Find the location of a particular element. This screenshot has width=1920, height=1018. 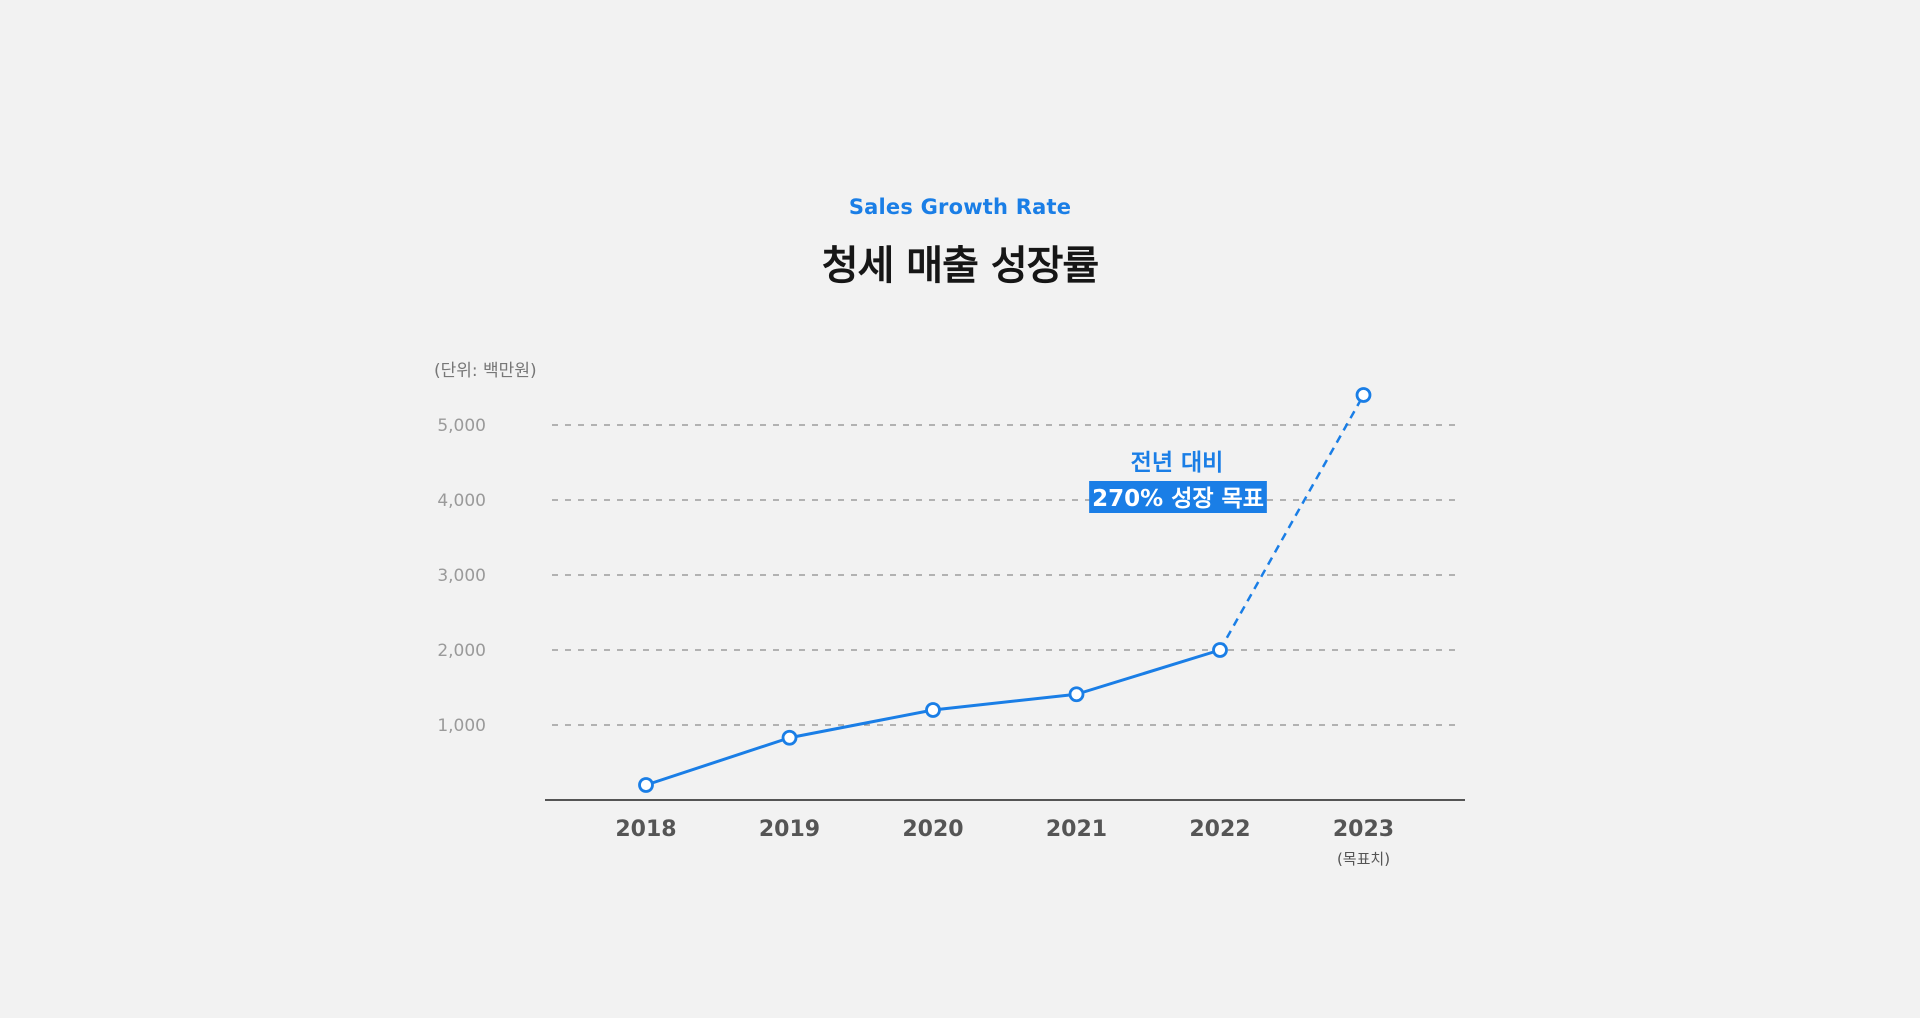

chart-subtitle: Sales Growth Rate is located at coordinates (960, 207).